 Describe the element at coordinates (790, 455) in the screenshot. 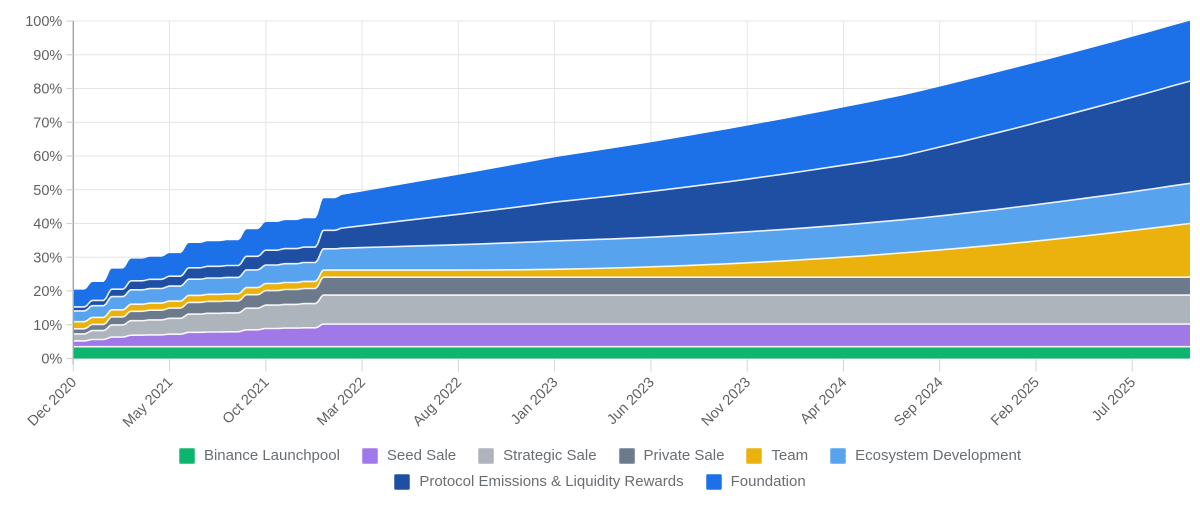

I see `legend-item-label: Team` at that location.